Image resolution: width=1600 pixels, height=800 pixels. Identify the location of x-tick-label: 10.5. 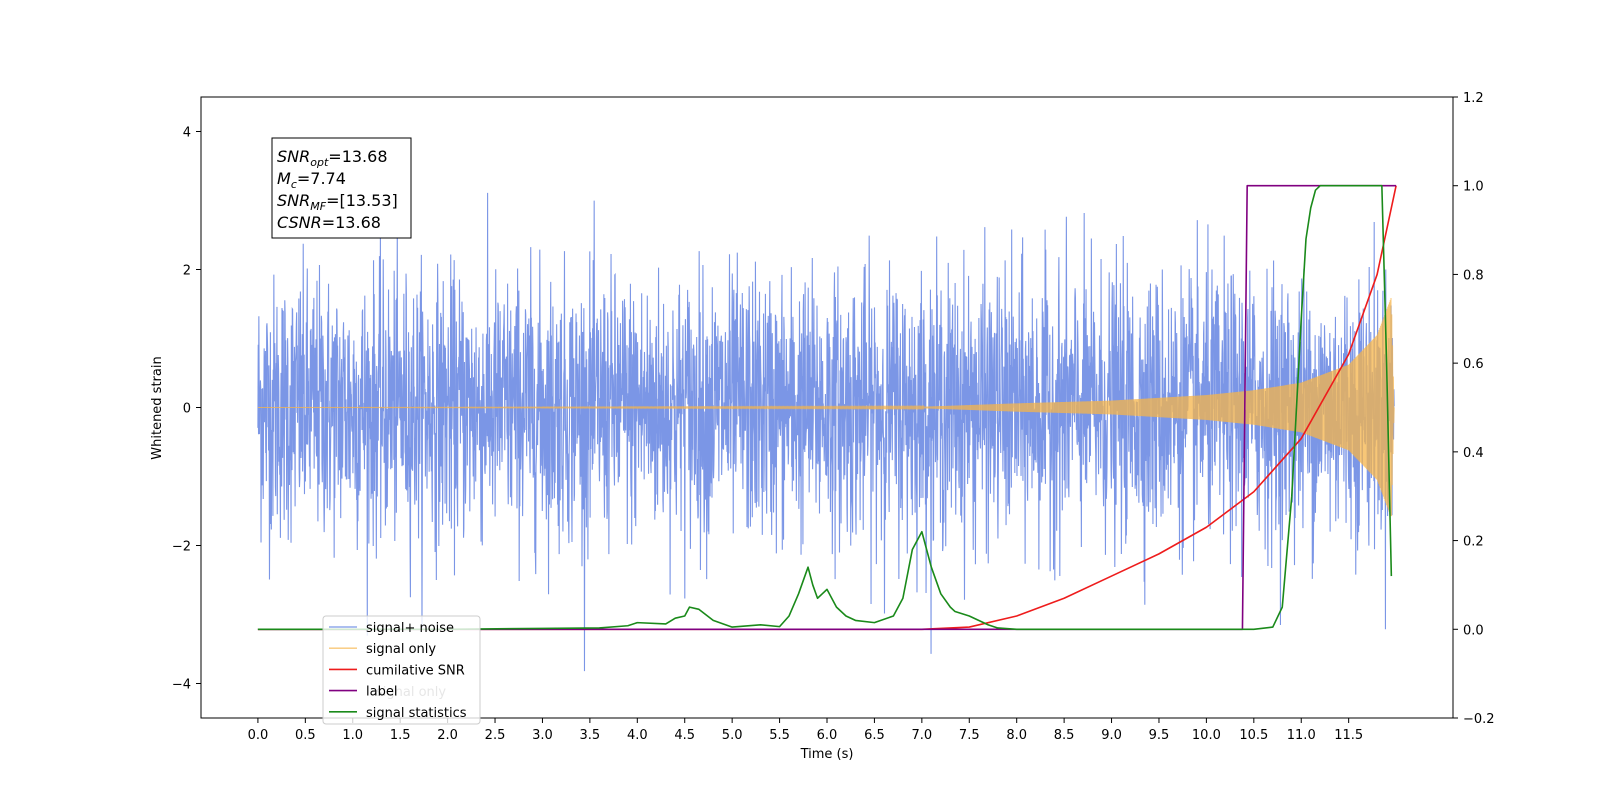
(1253, 735).